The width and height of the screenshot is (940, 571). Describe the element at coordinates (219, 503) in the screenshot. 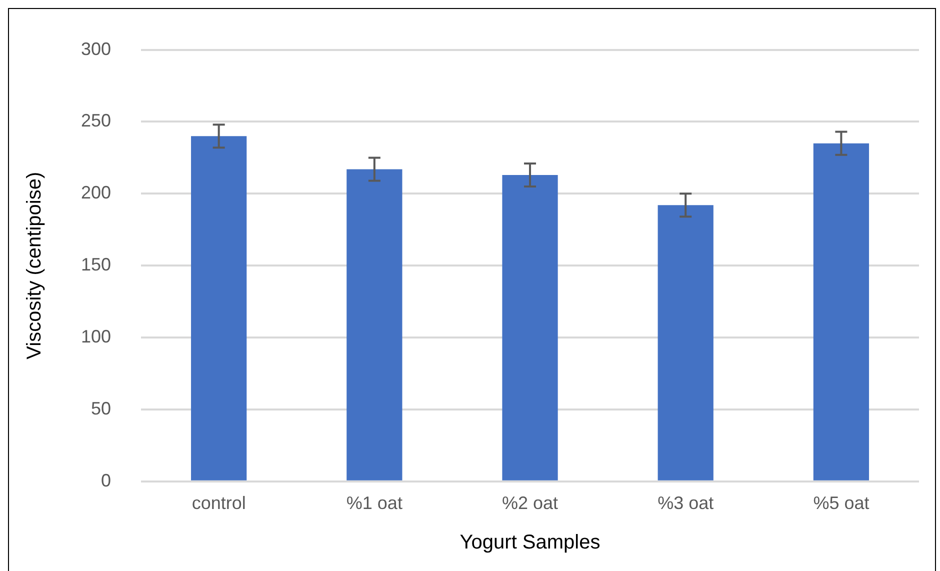

I see `x-tick-label: control` at that location.